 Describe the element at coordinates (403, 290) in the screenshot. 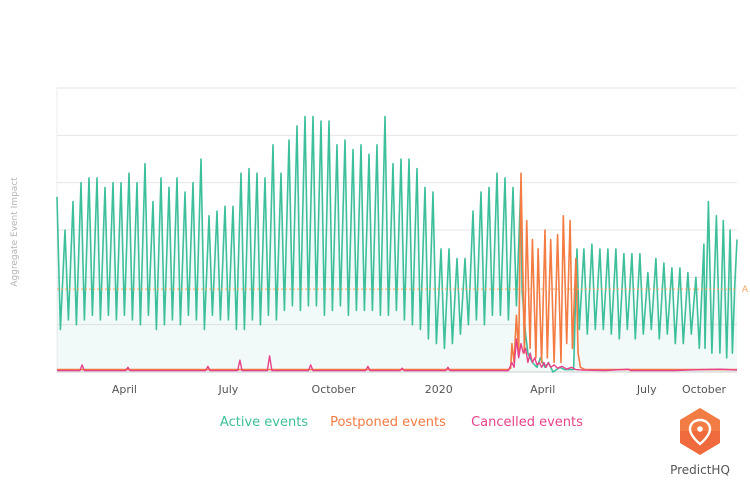

I see `average-line-group: A` at that location.